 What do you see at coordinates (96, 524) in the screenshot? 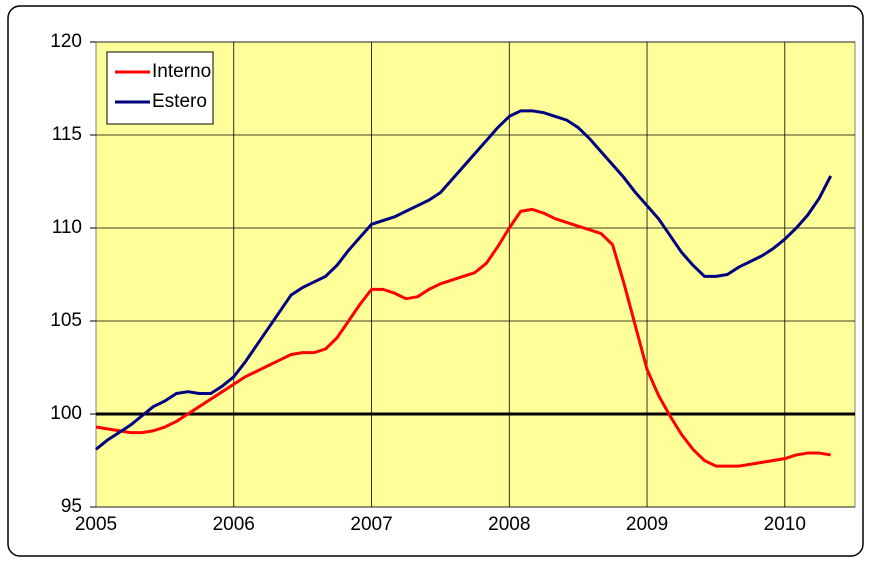
I see `x-tick-label: 2005` at bounding box center [96, 524].